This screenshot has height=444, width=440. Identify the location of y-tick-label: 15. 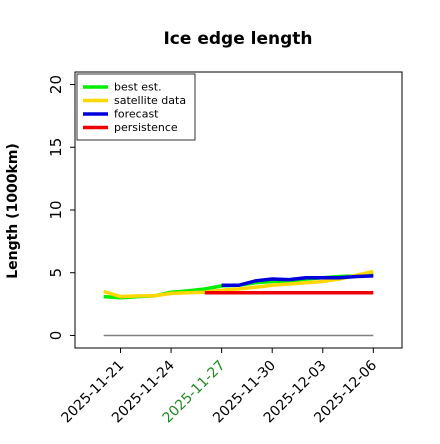
(56, 147).